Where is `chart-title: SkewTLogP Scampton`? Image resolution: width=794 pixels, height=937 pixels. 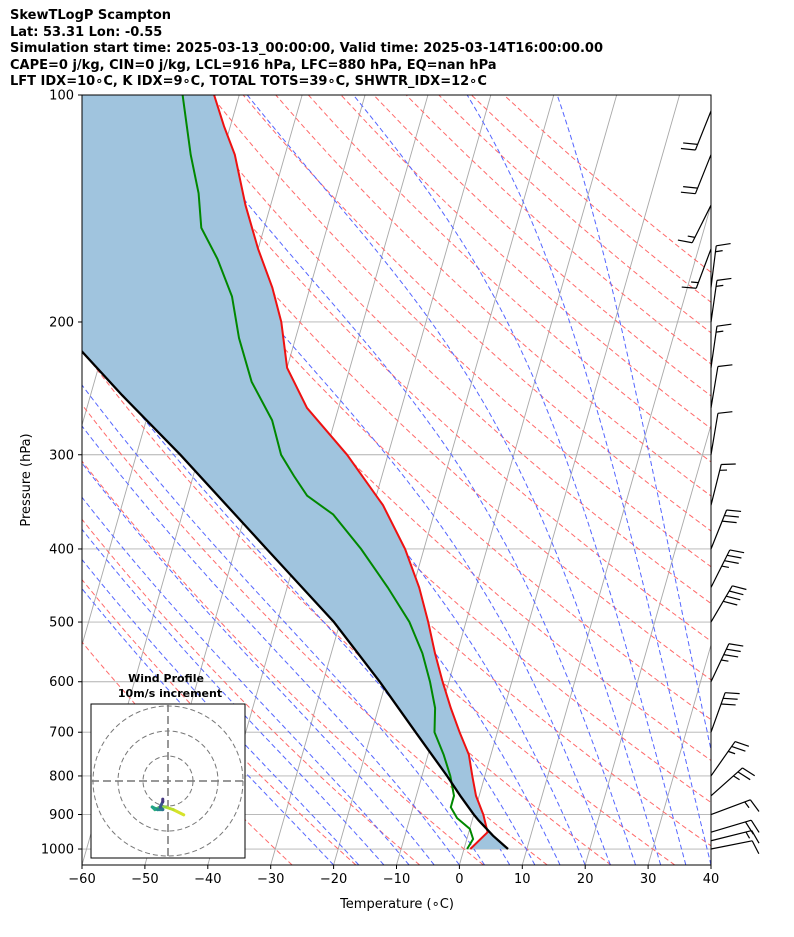 chart-title: SkewTLogP Scampton is located at coordinates (91, 15).